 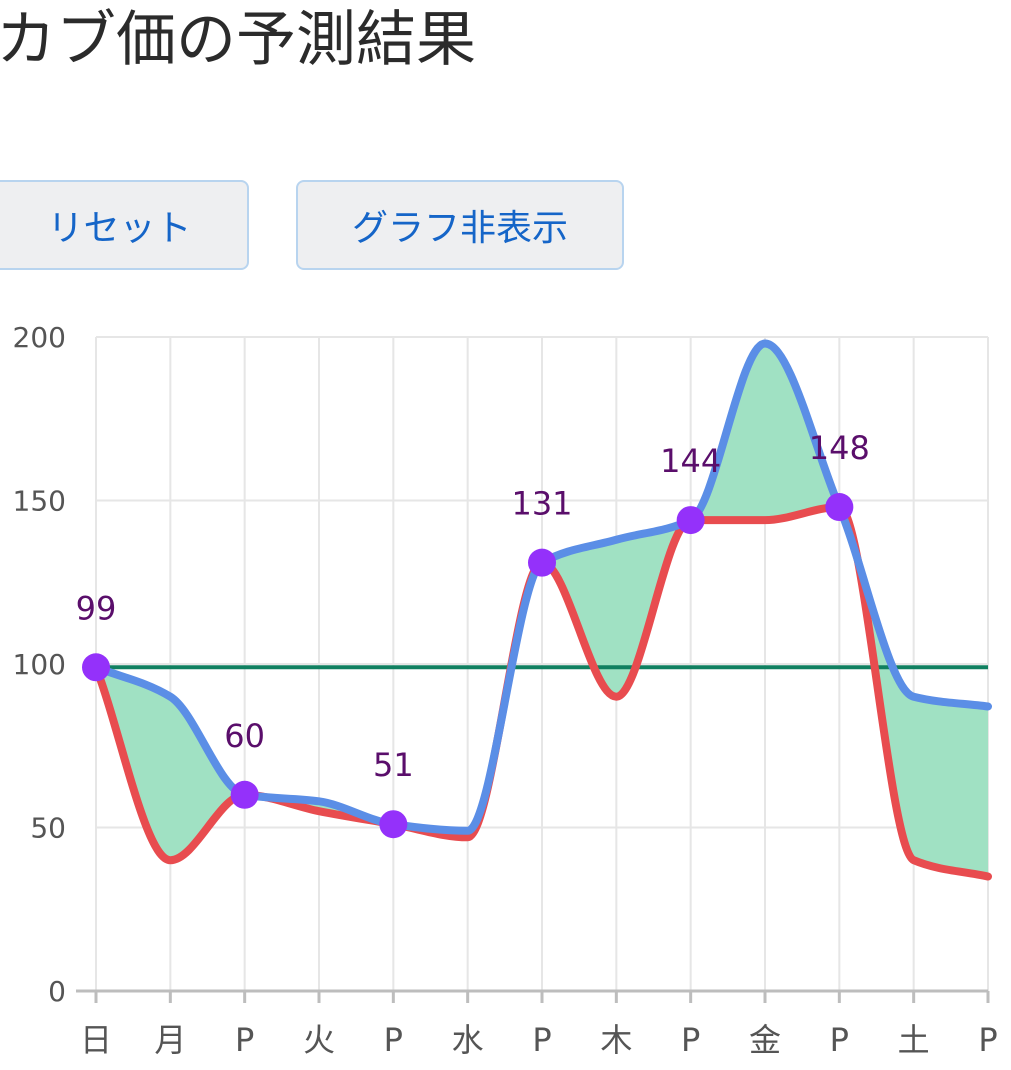 What do you see at coordinates (57, 991) in the screenshot?
I see `y-tick-label: 0` at bounding box center [57, 991].